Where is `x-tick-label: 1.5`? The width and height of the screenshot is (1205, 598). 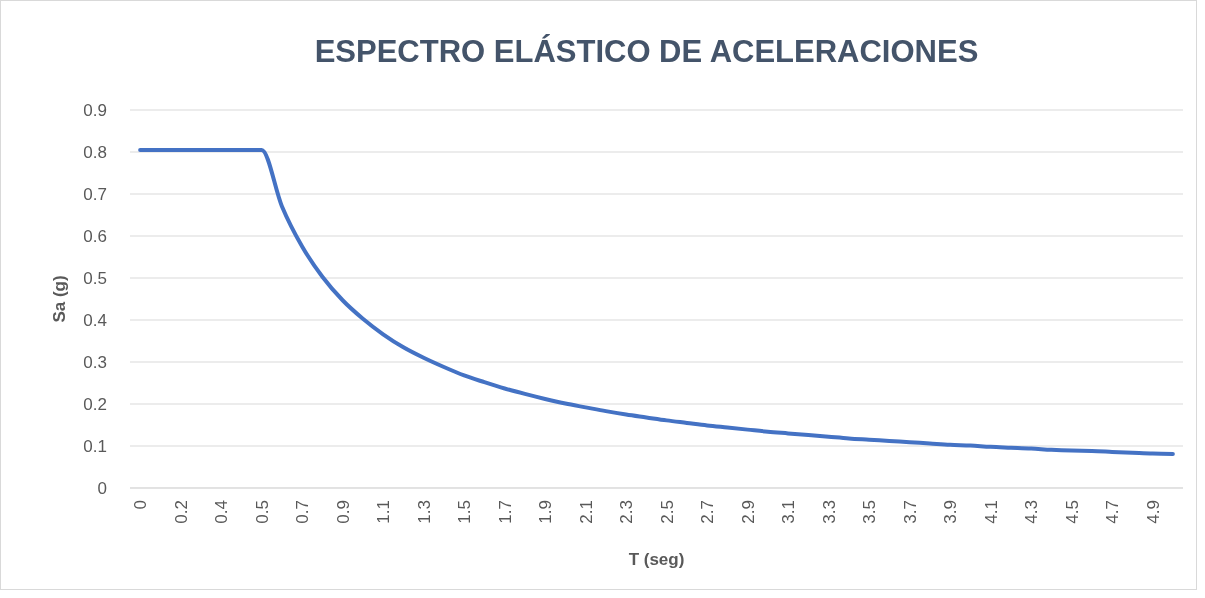
x-tick-label: 1.5 is located at coordinates (465, 512).